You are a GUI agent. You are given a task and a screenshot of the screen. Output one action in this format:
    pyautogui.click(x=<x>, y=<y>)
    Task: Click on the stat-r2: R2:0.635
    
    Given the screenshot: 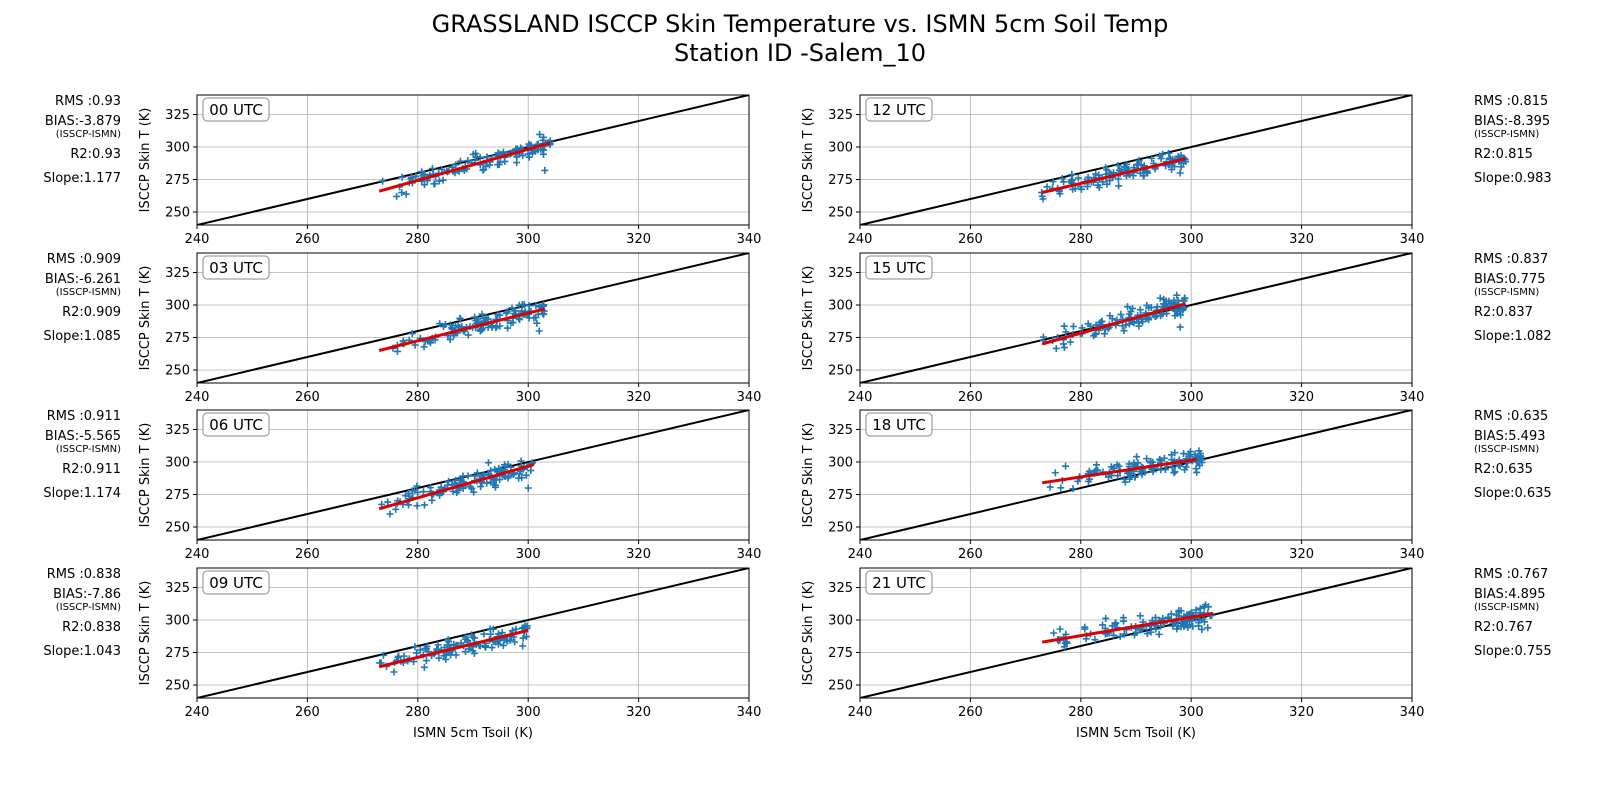 What is the action you would take?
    pyautogui.click(x=1503, y=469)
    